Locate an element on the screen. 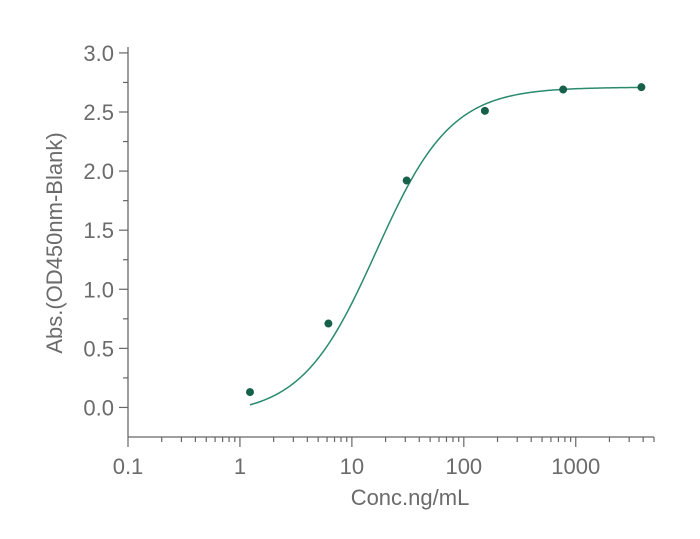 This screenshot has height=539, width=700. y-tick-label: 1.0 is located at coordinates (98, 289).